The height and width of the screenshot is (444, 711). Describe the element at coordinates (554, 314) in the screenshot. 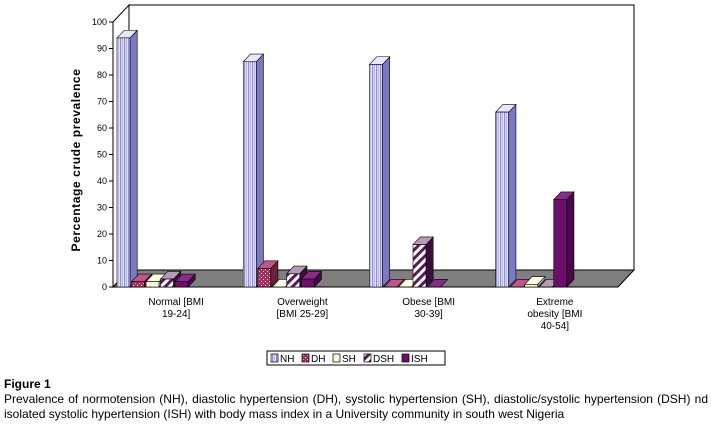

I see `category-label-3: Extreme obesity [BMI 40-54]` at that location.